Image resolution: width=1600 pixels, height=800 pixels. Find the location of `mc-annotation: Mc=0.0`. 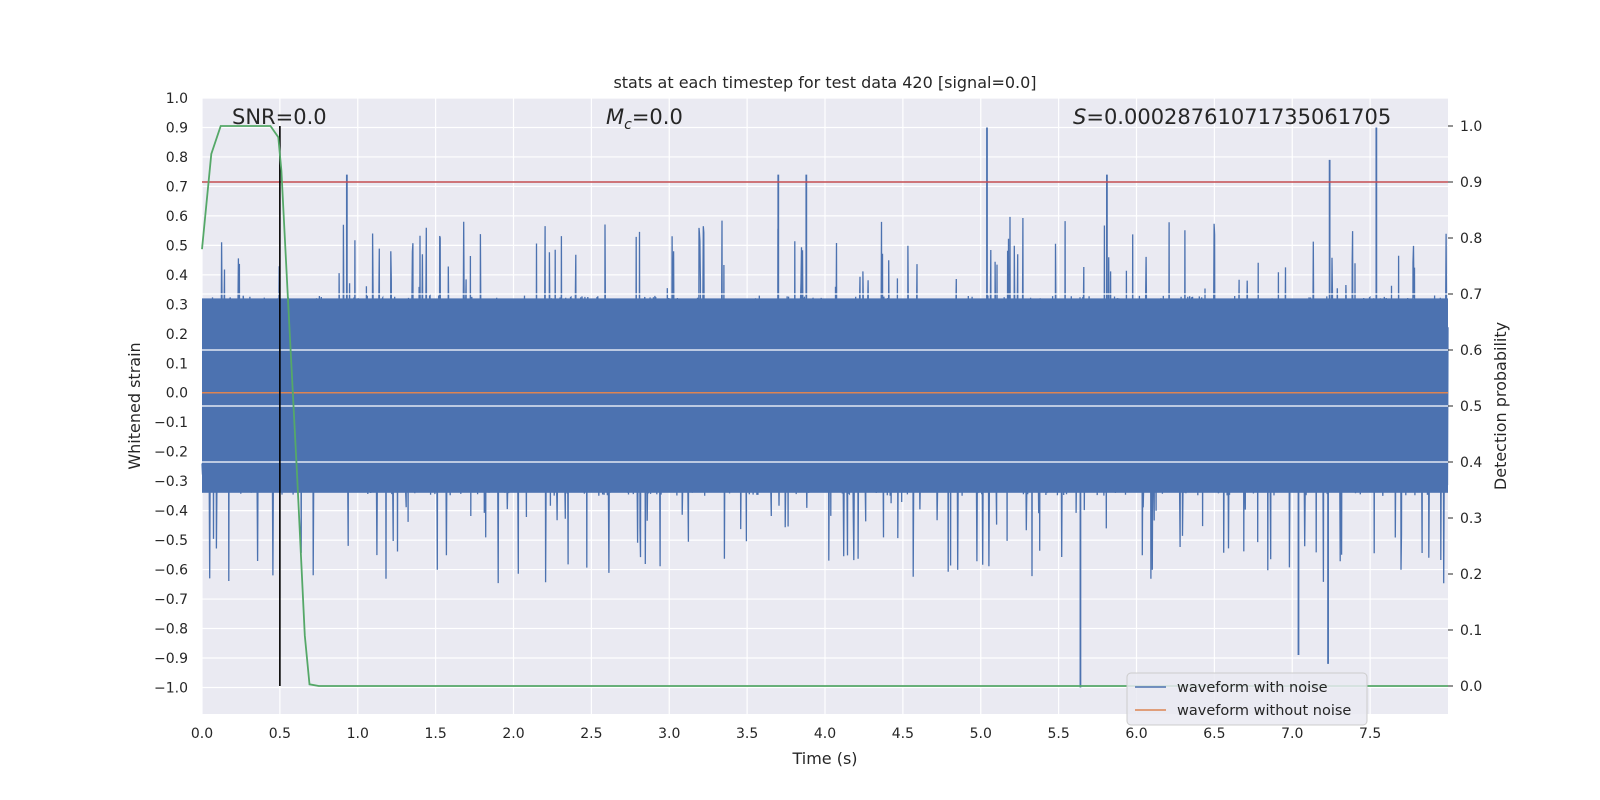

mc-annotation: Mc=0.0 is located at coordinates (644, 119).